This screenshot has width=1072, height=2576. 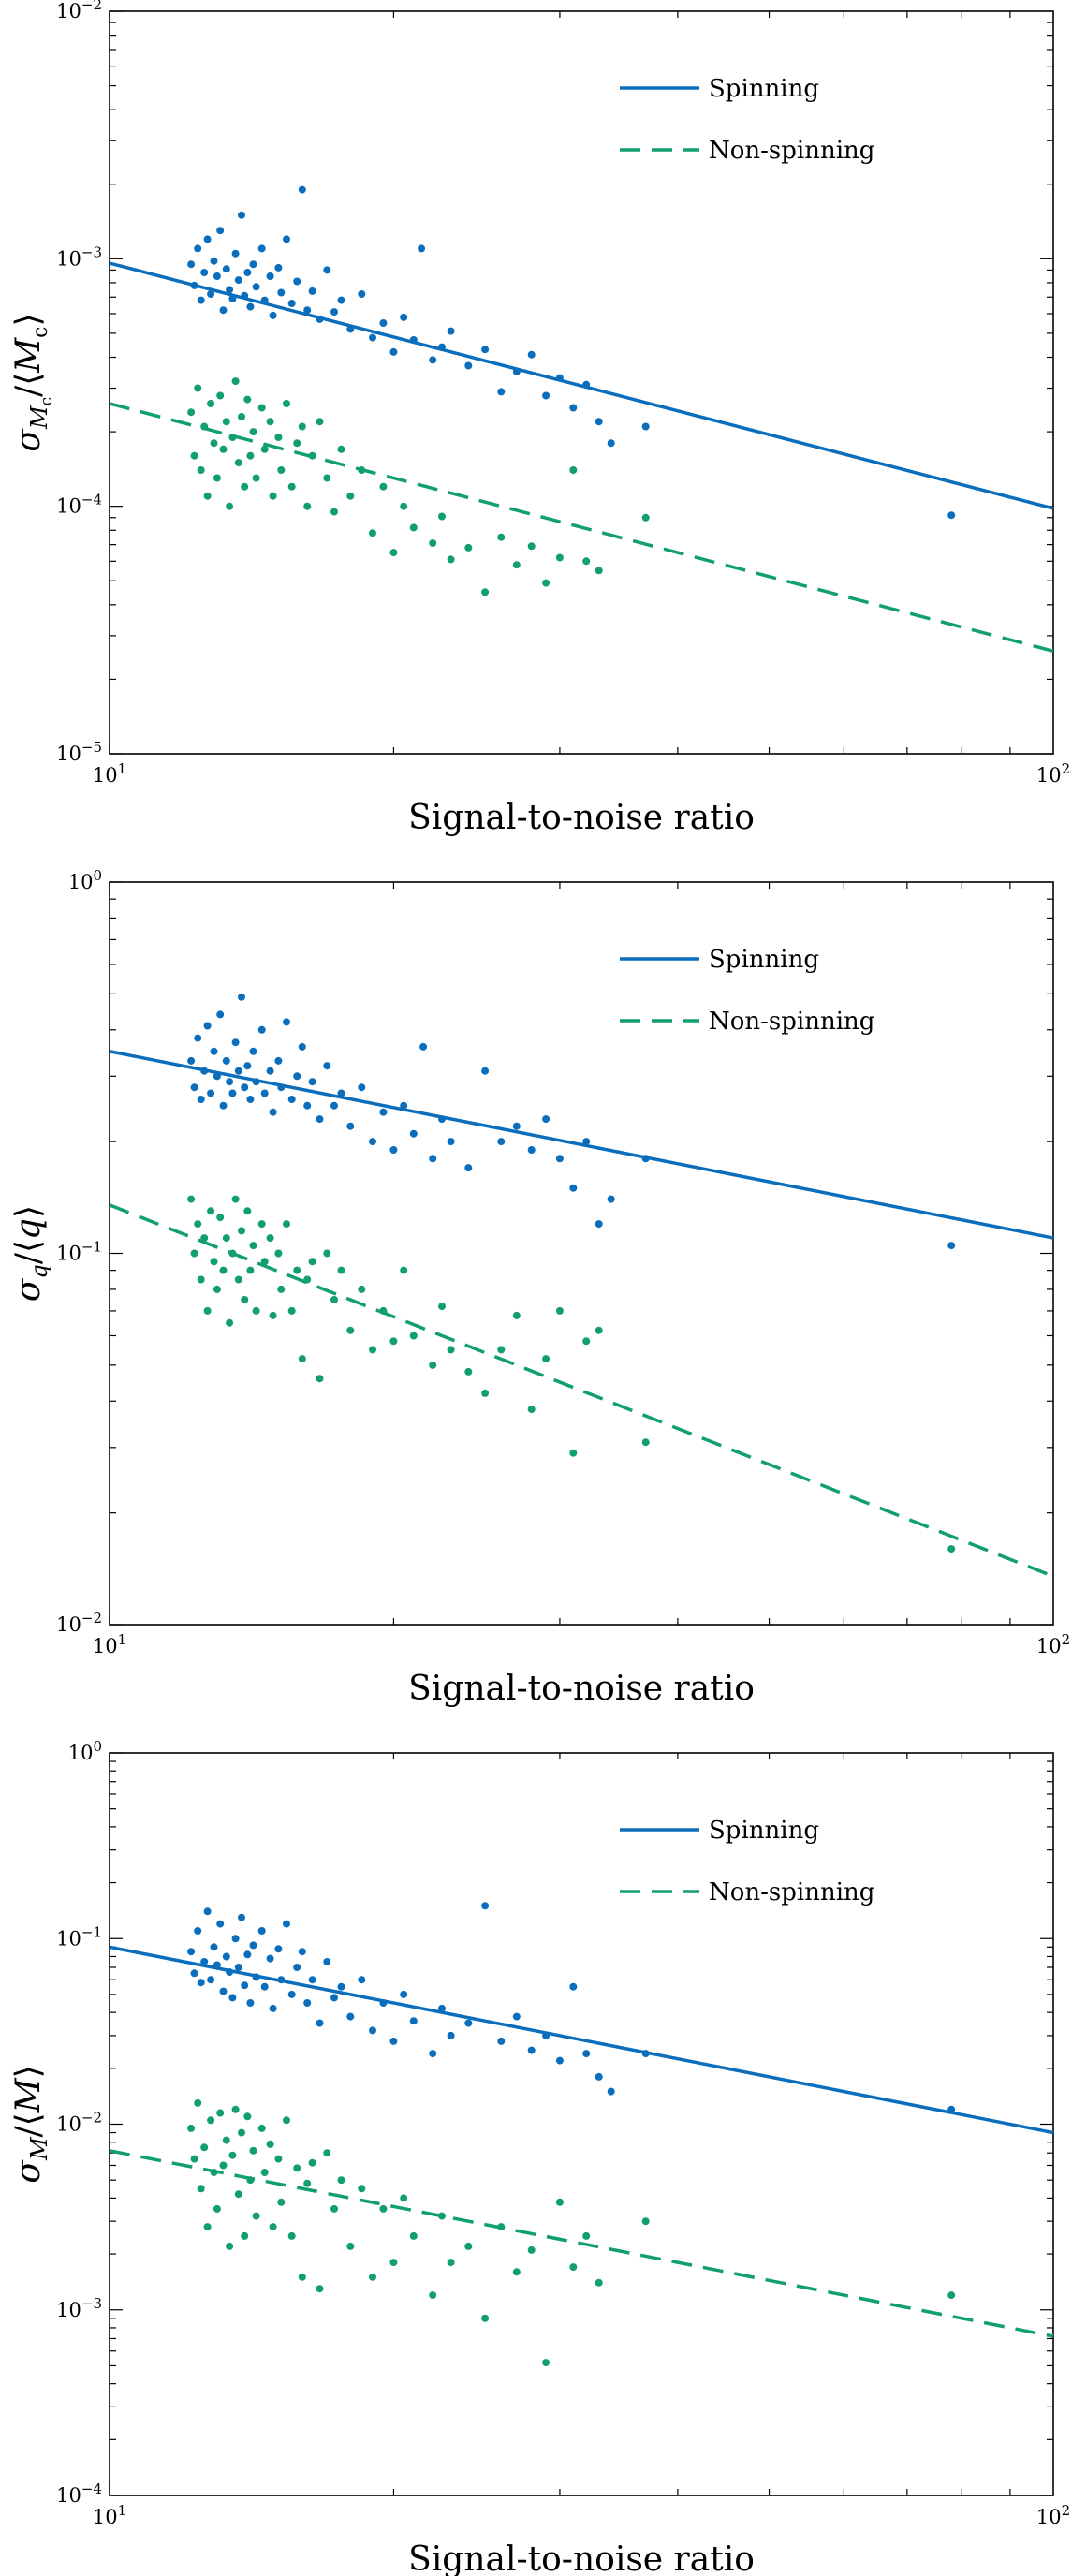 I want to click on series-non-spinning, so click(x=582, y=515).